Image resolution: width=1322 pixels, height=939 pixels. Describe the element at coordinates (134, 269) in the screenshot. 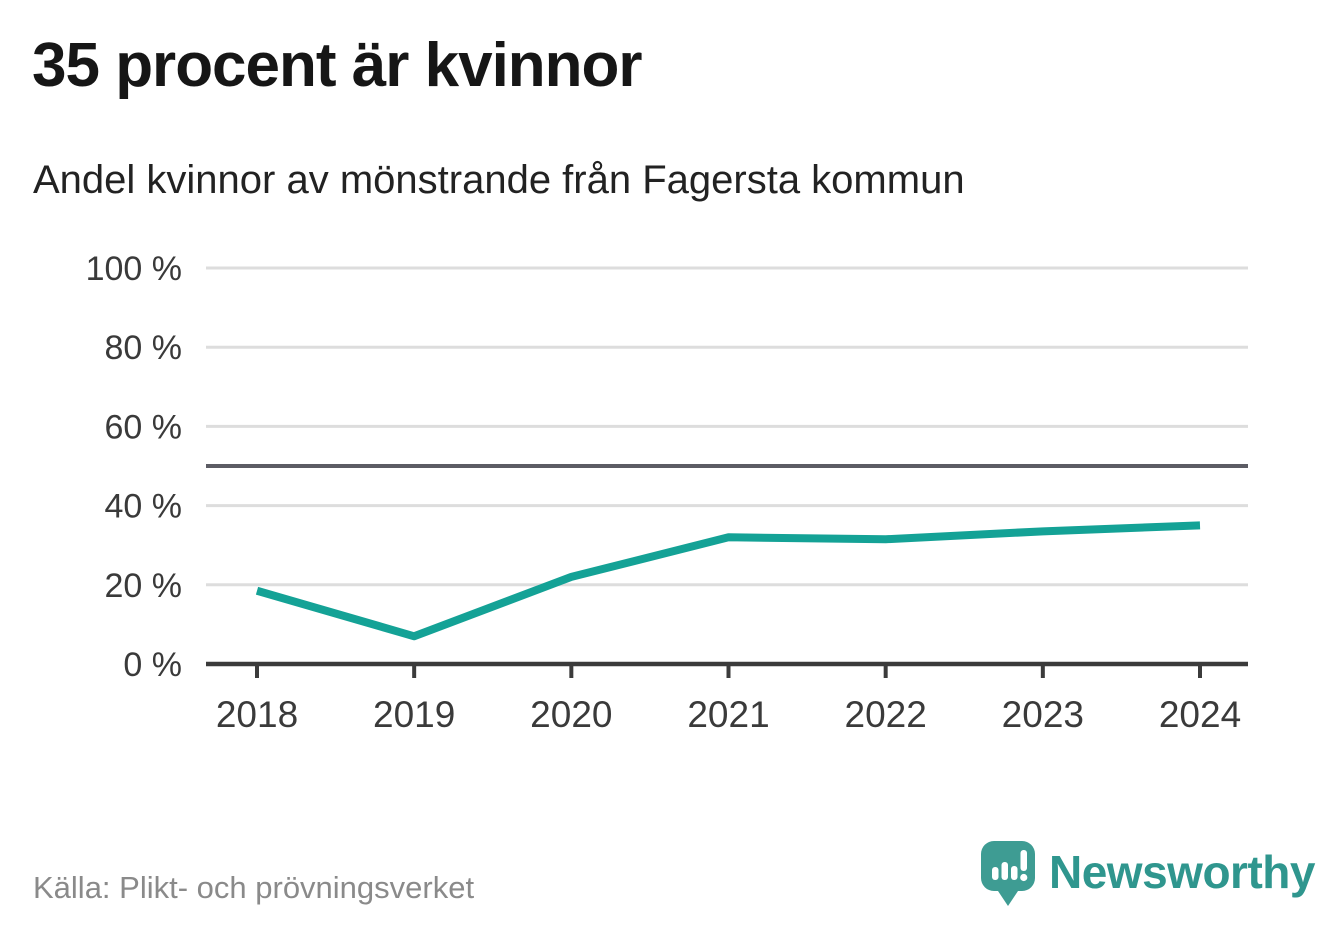

I see `y-axis-label: 100 %` at that location.